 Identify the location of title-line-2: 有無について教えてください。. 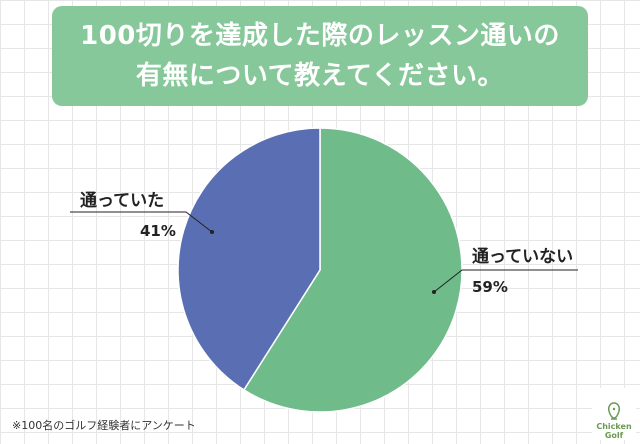
(320, 76).